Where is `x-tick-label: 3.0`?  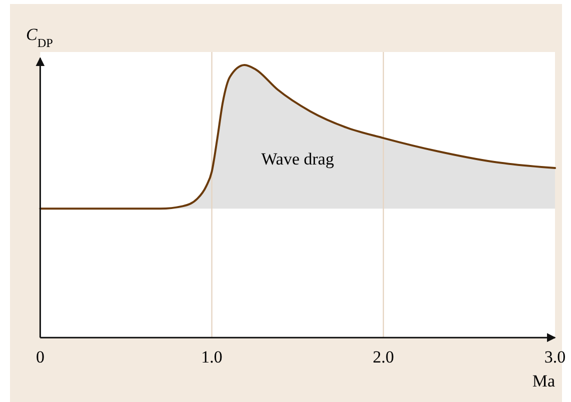 x-tick-label: 3.0 is located at coordinates (555, 357).